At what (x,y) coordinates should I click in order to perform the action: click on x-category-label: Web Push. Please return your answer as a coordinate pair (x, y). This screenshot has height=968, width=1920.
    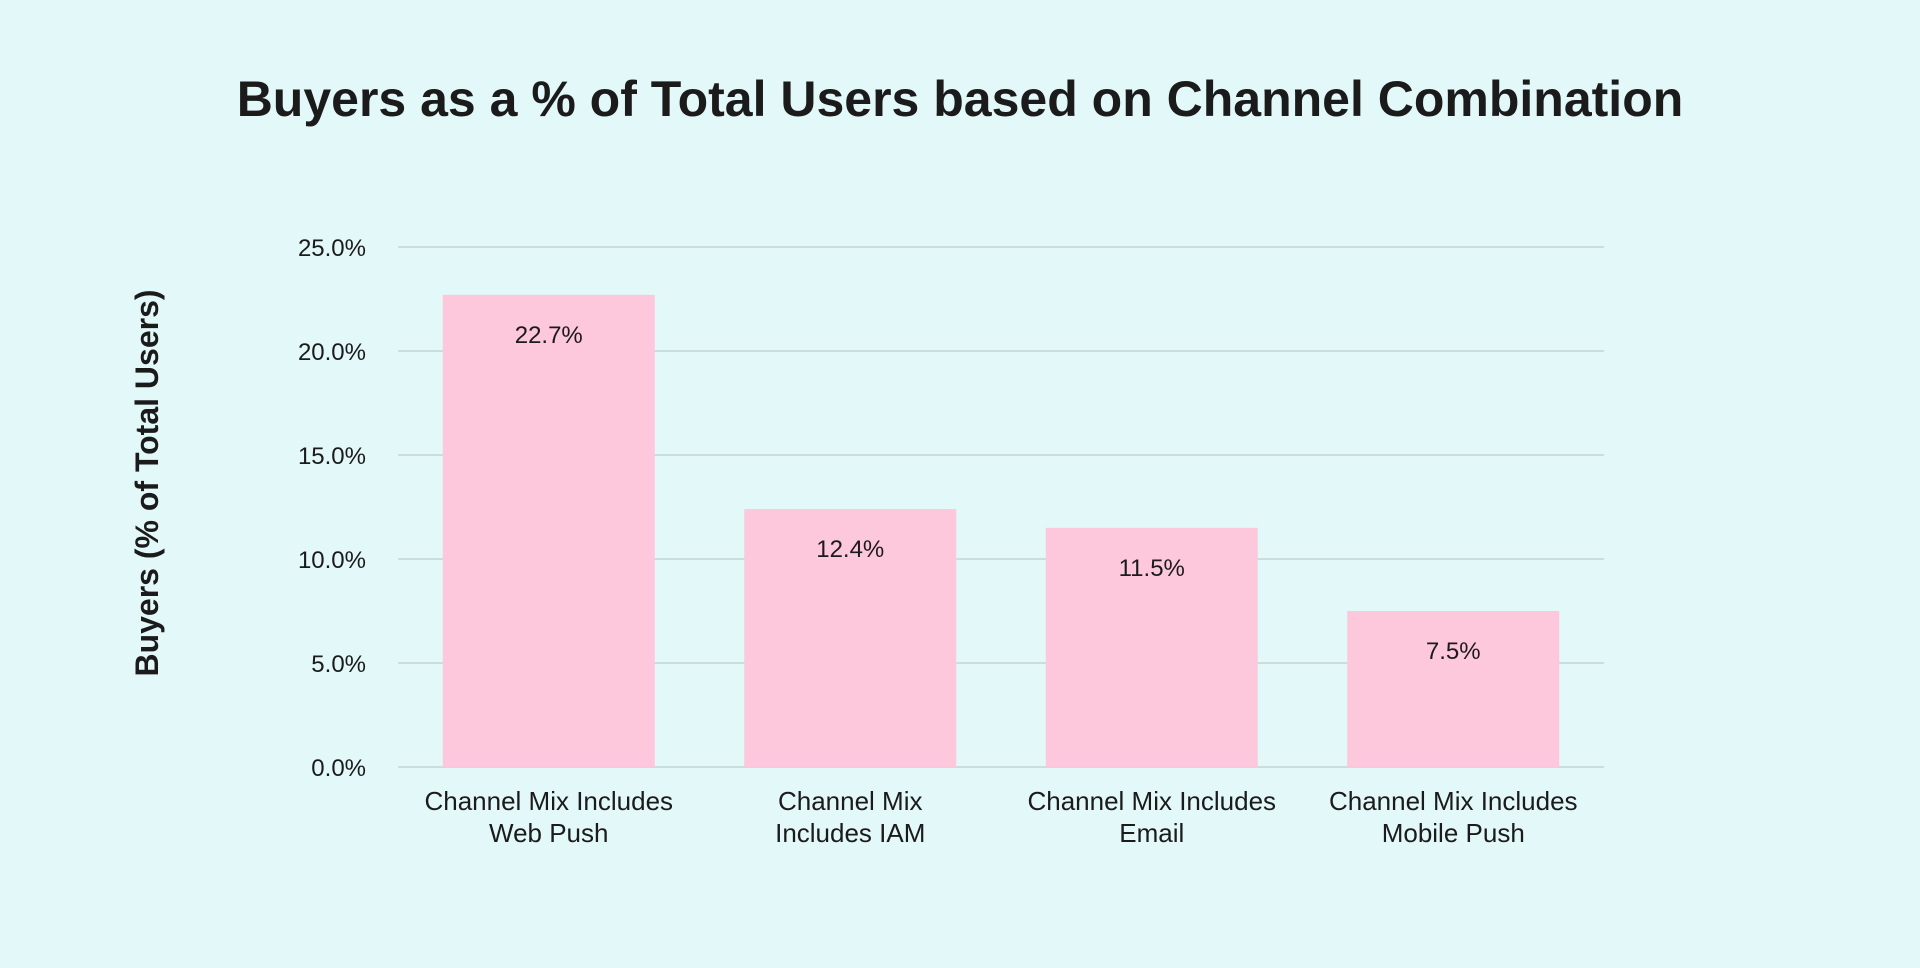
    Looking at the image, I should click on (548, 833).